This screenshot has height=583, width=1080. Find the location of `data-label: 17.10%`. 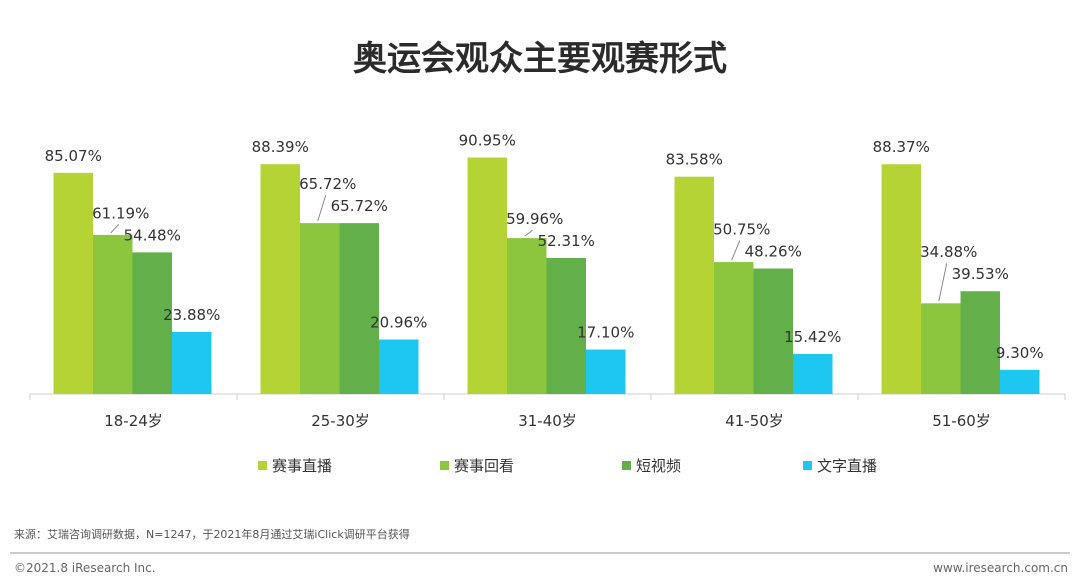

data-label: 17.10% is located at coordinates (605, 333).